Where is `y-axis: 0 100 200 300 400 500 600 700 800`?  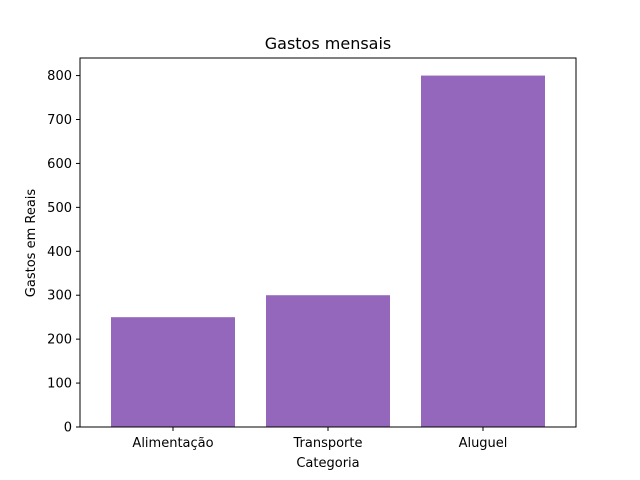 y-axis: 0 100 200 300 400 500 600 700 800 is located at coordinates (63, 252).